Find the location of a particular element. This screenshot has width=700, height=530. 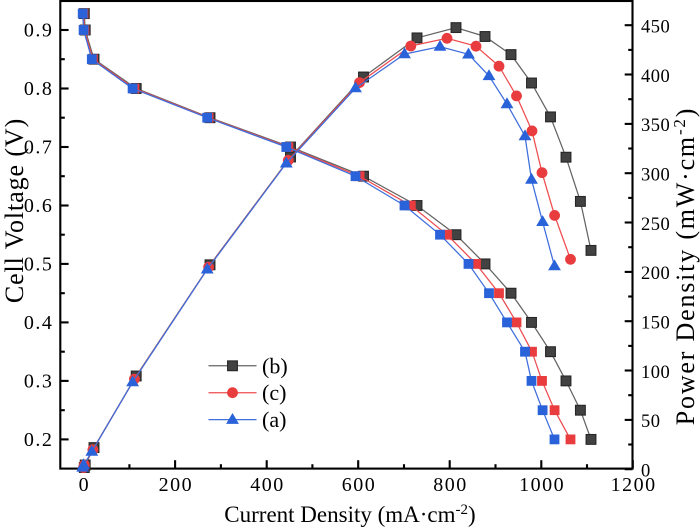

svg-text: 100 is located at coordinates (655, 373).